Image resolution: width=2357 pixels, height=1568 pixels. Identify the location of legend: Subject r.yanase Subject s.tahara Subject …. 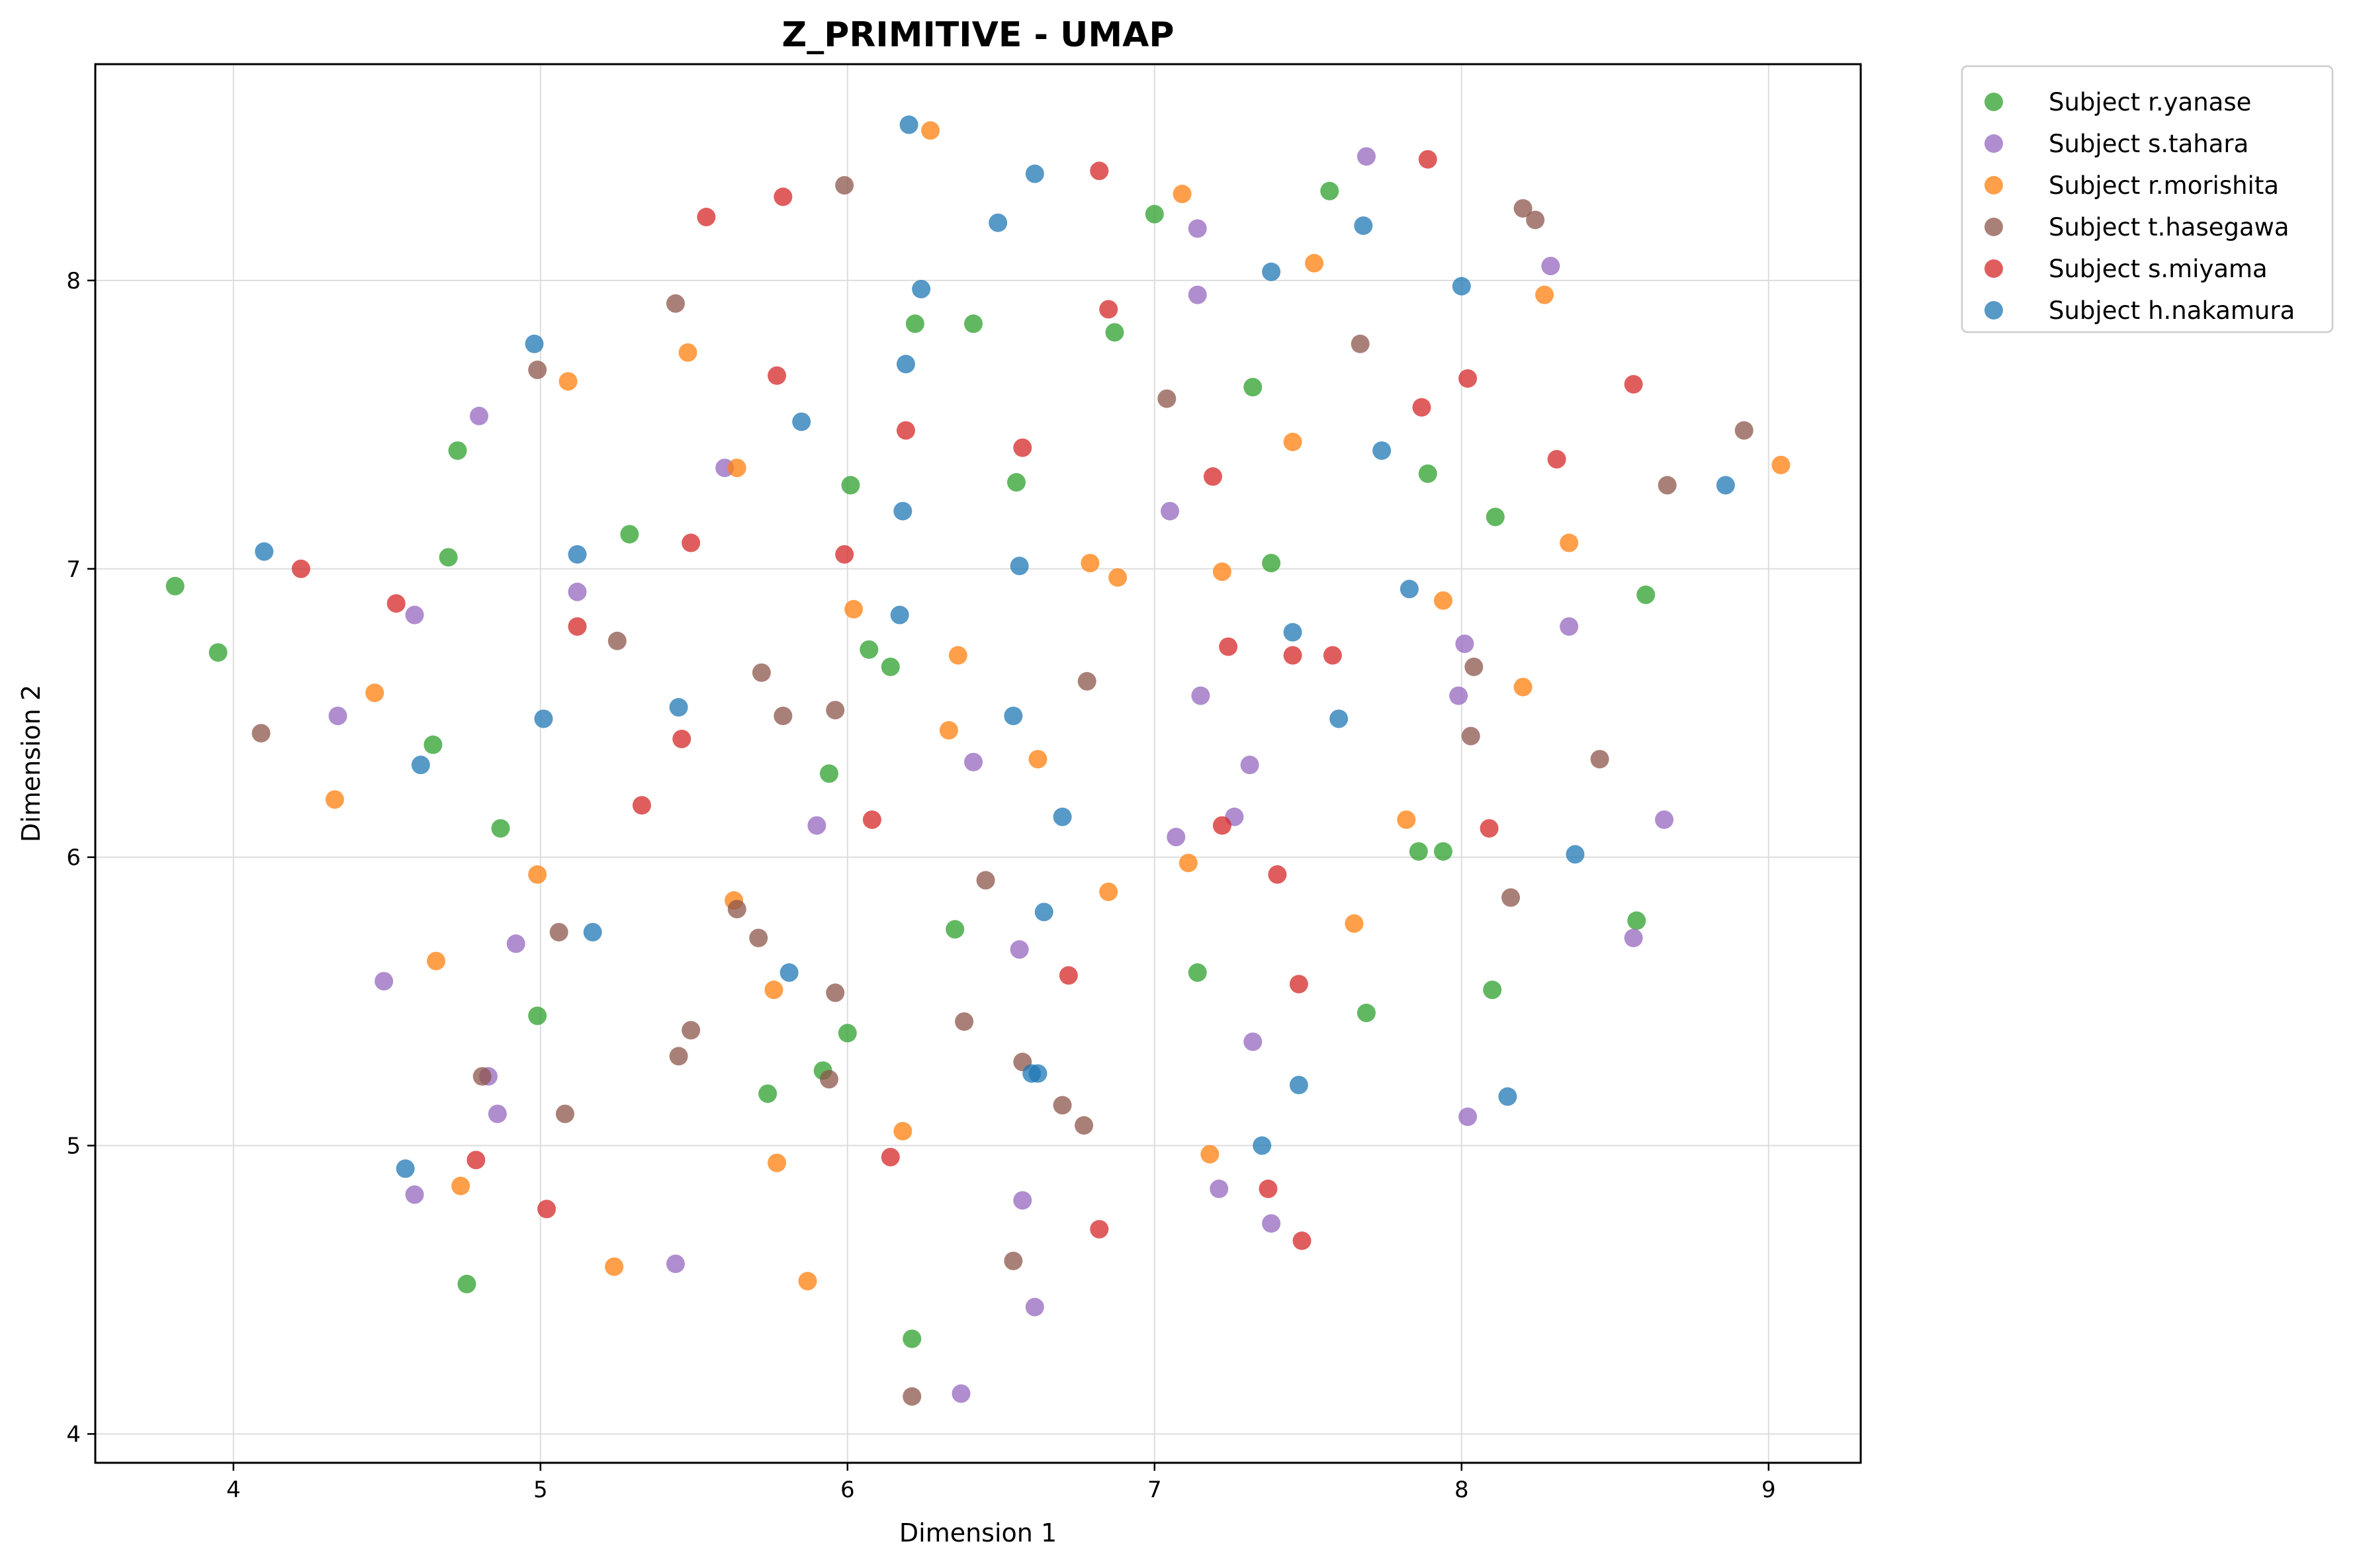
(2147, 199).